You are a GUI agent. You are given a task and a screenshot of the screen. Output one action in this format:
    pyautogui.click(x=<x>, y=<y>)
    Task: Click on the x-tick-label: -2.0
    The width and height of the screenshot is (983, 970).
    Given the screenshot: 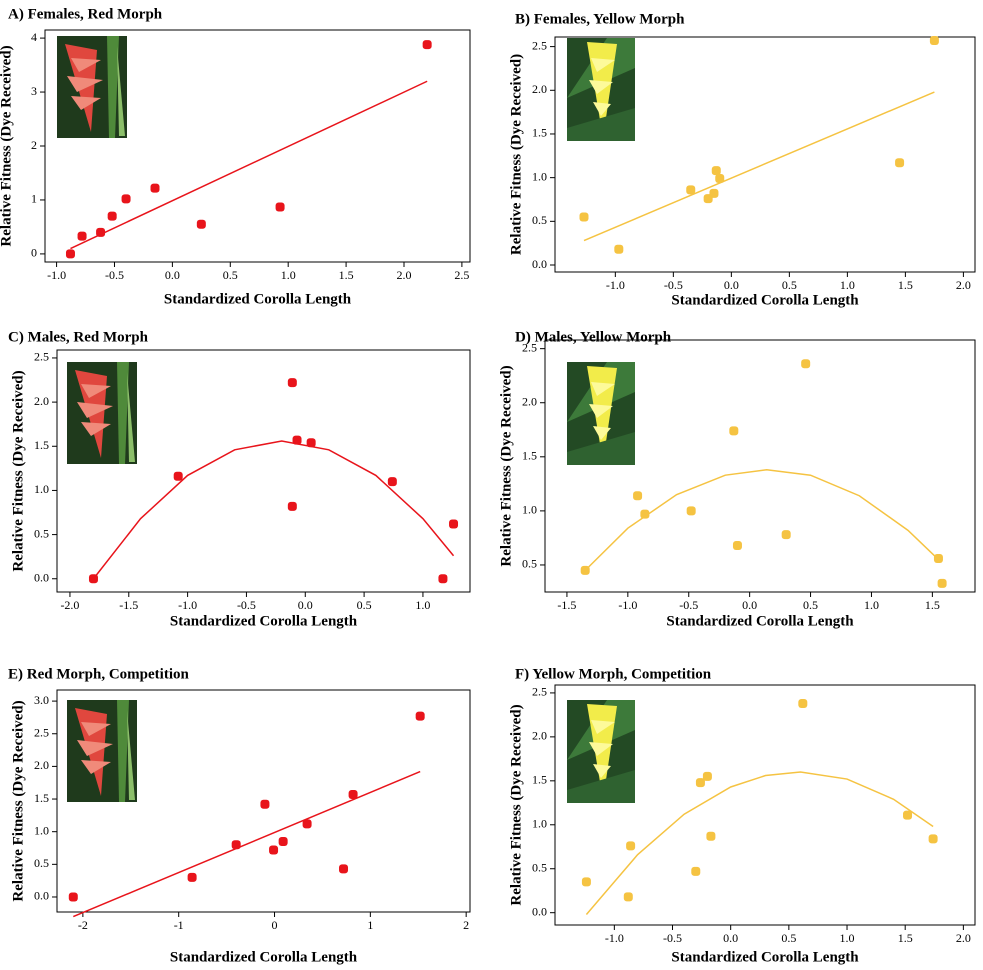 What is the action you would take?
    pyautogui.click(x=69, y=605)
    